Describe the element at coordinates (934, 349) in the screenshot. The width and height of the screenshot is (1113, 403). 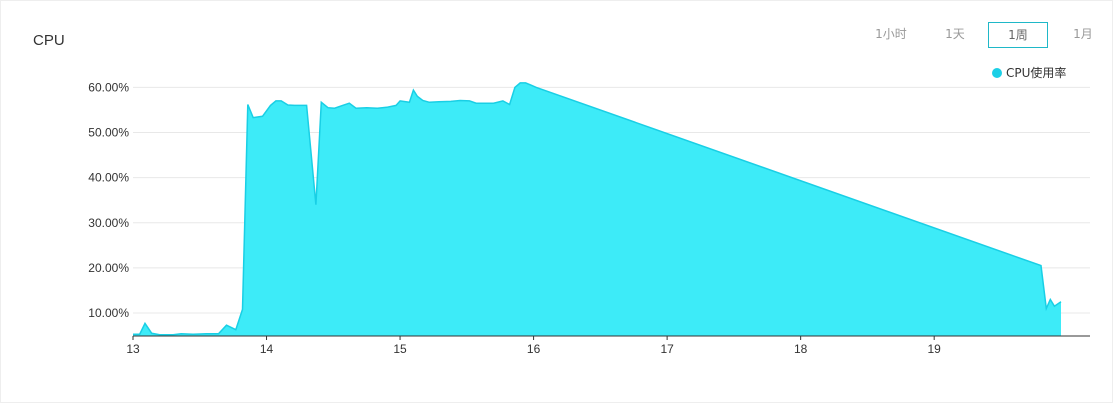
I see `x-tick-label: 19` at that location.